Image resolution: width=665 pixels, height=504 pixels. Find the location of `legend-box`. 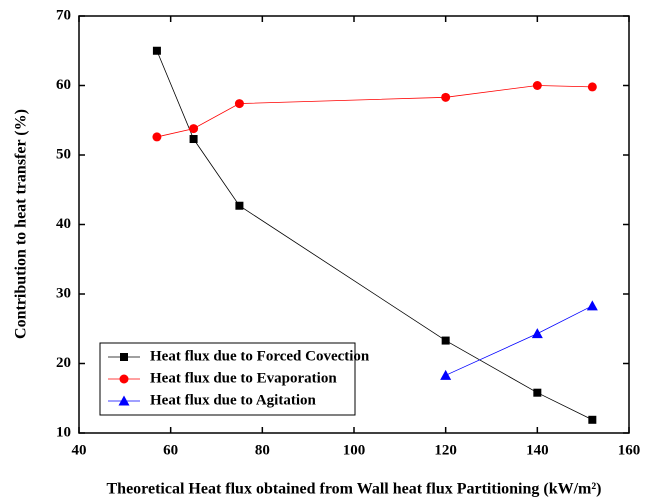

legend-box is located at coordinates (227, 379).